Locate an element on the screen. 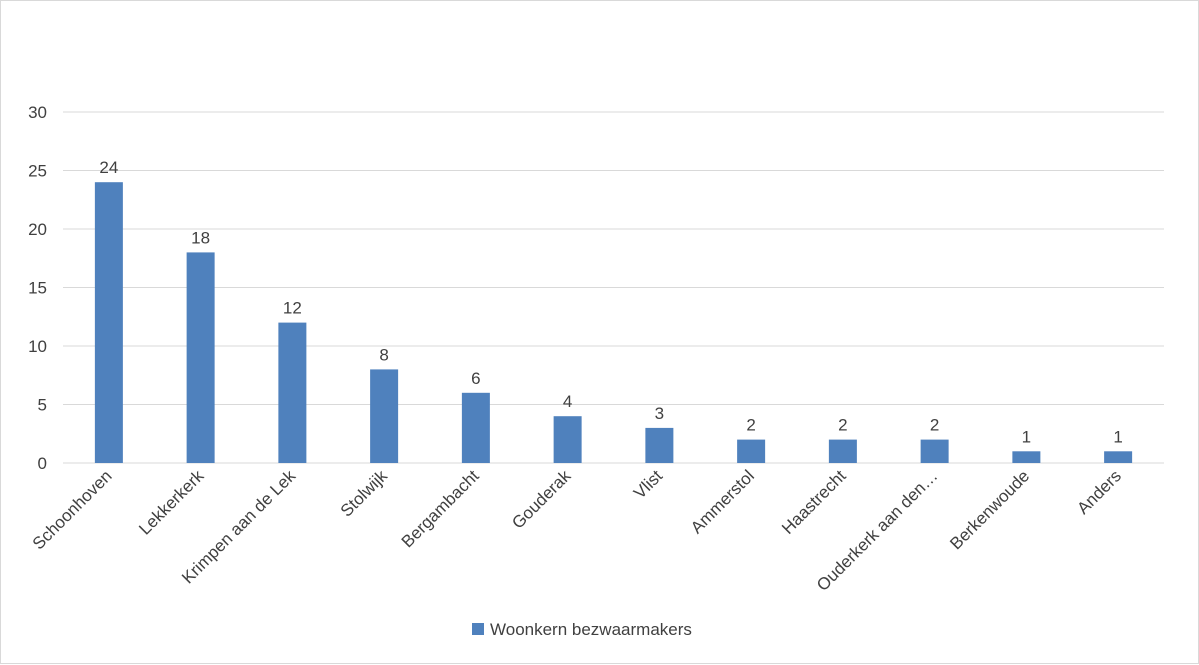 The width and height of the screenshot is (1199, 665). data-label: 18 is located at coordinates (200, 237).